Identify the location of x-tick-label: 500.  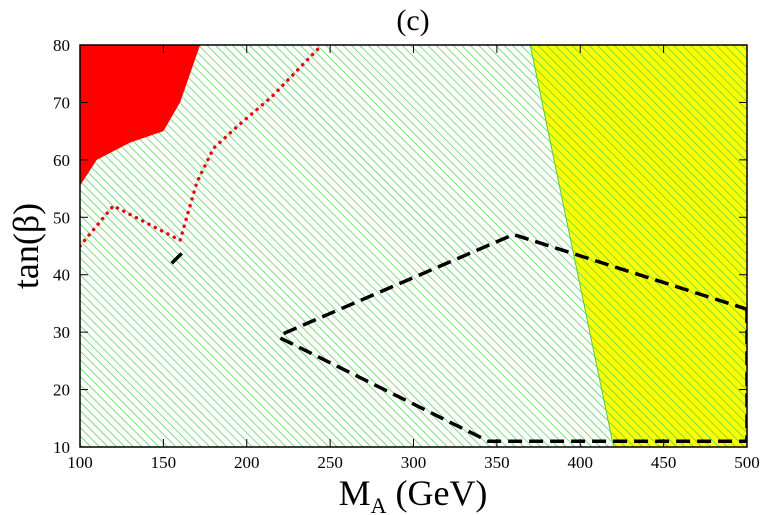
(747, 462).